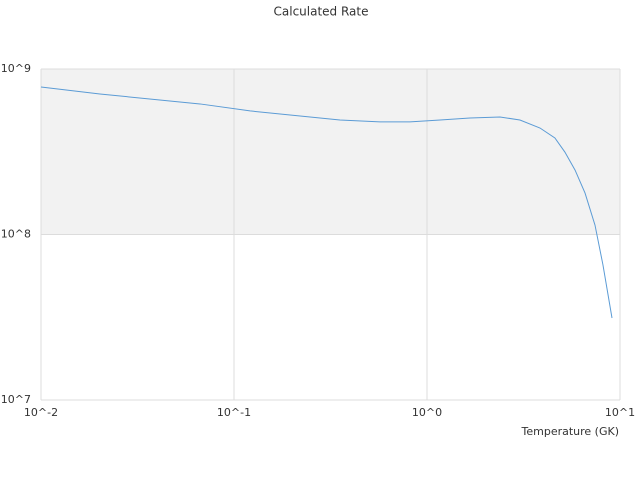  Describe the element at coordinates (570, 431) in the screenshot. I see `x-axis-label: Temperature (GK)` at that location.